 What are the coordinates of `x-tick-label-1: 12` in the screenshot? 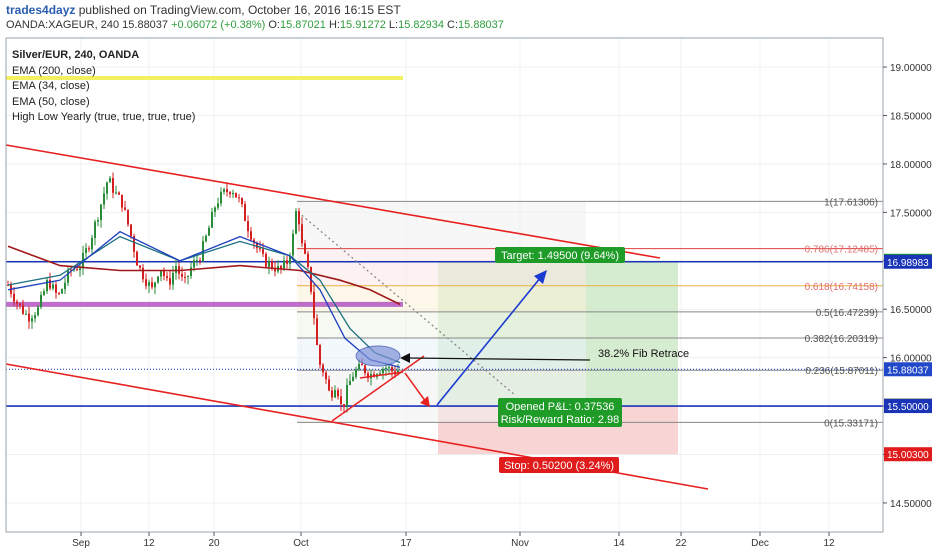 It's located at (149, 543).